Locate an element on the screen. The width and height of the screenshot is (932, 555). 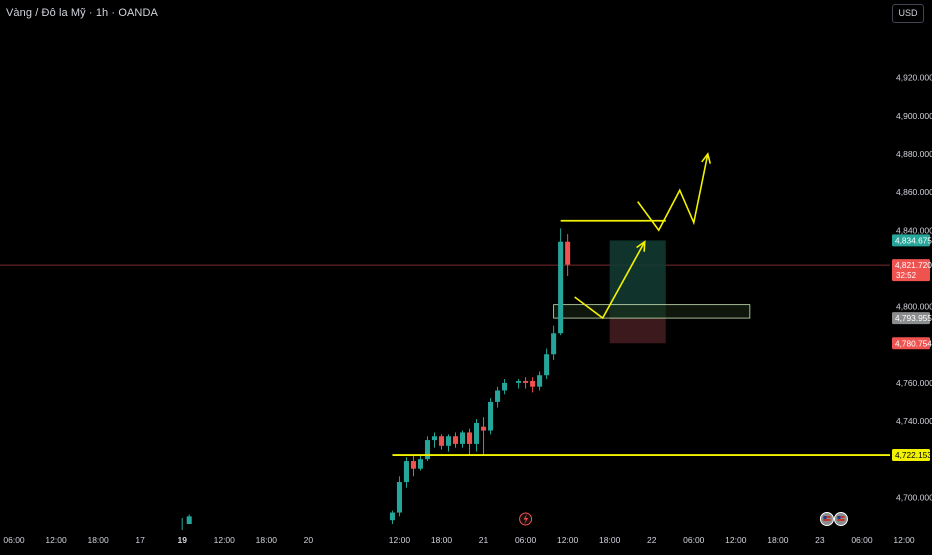
price-label: 4,780.754 is located at coordinates (912, 343).